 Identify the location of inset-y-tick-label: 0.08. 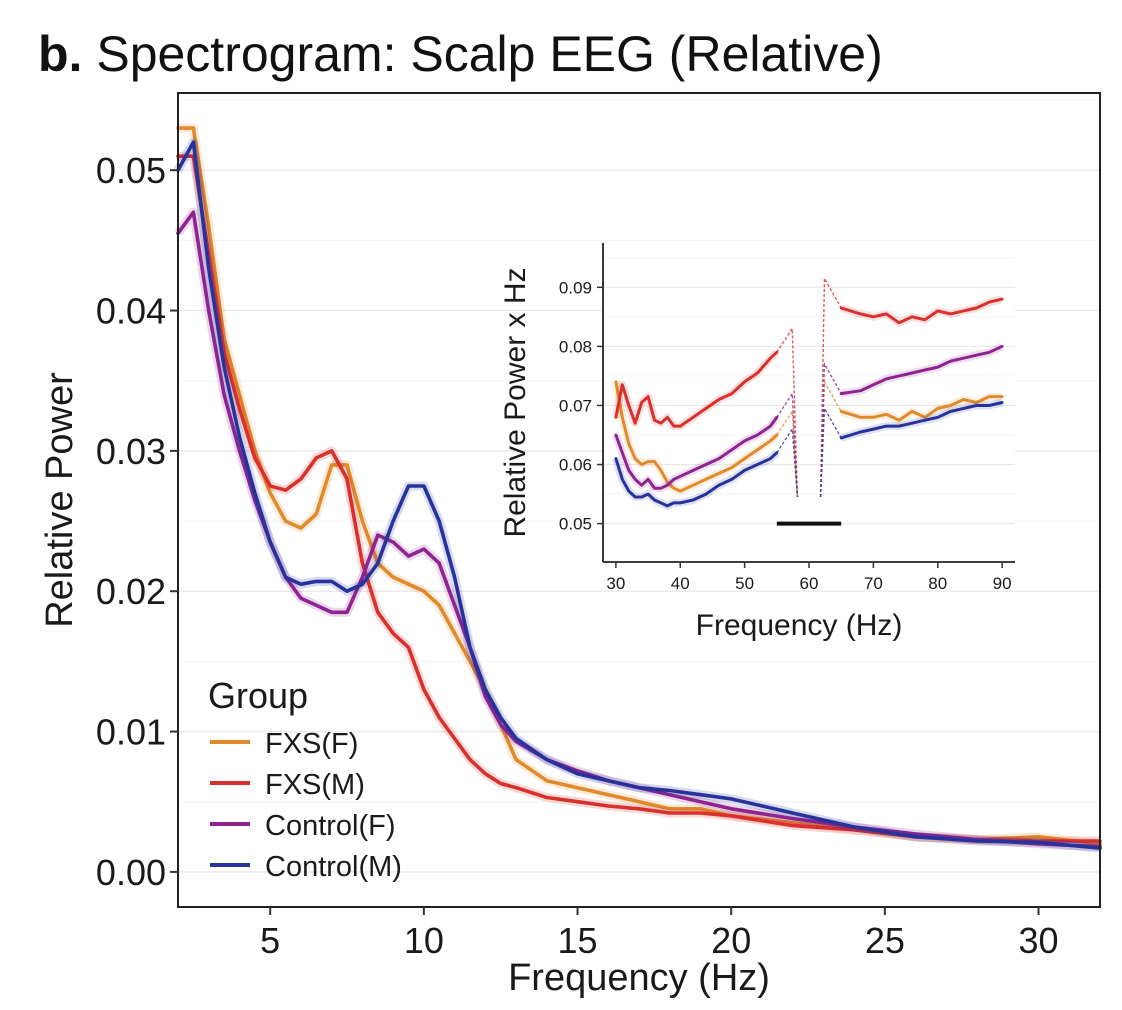
(575, 346).